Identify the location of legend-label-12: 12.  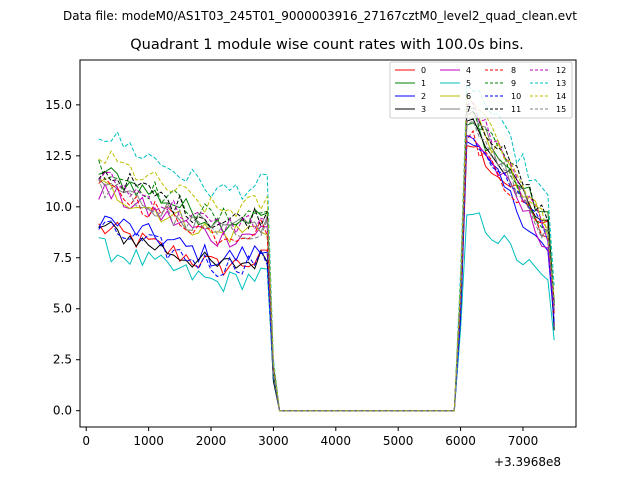
(561, 70).